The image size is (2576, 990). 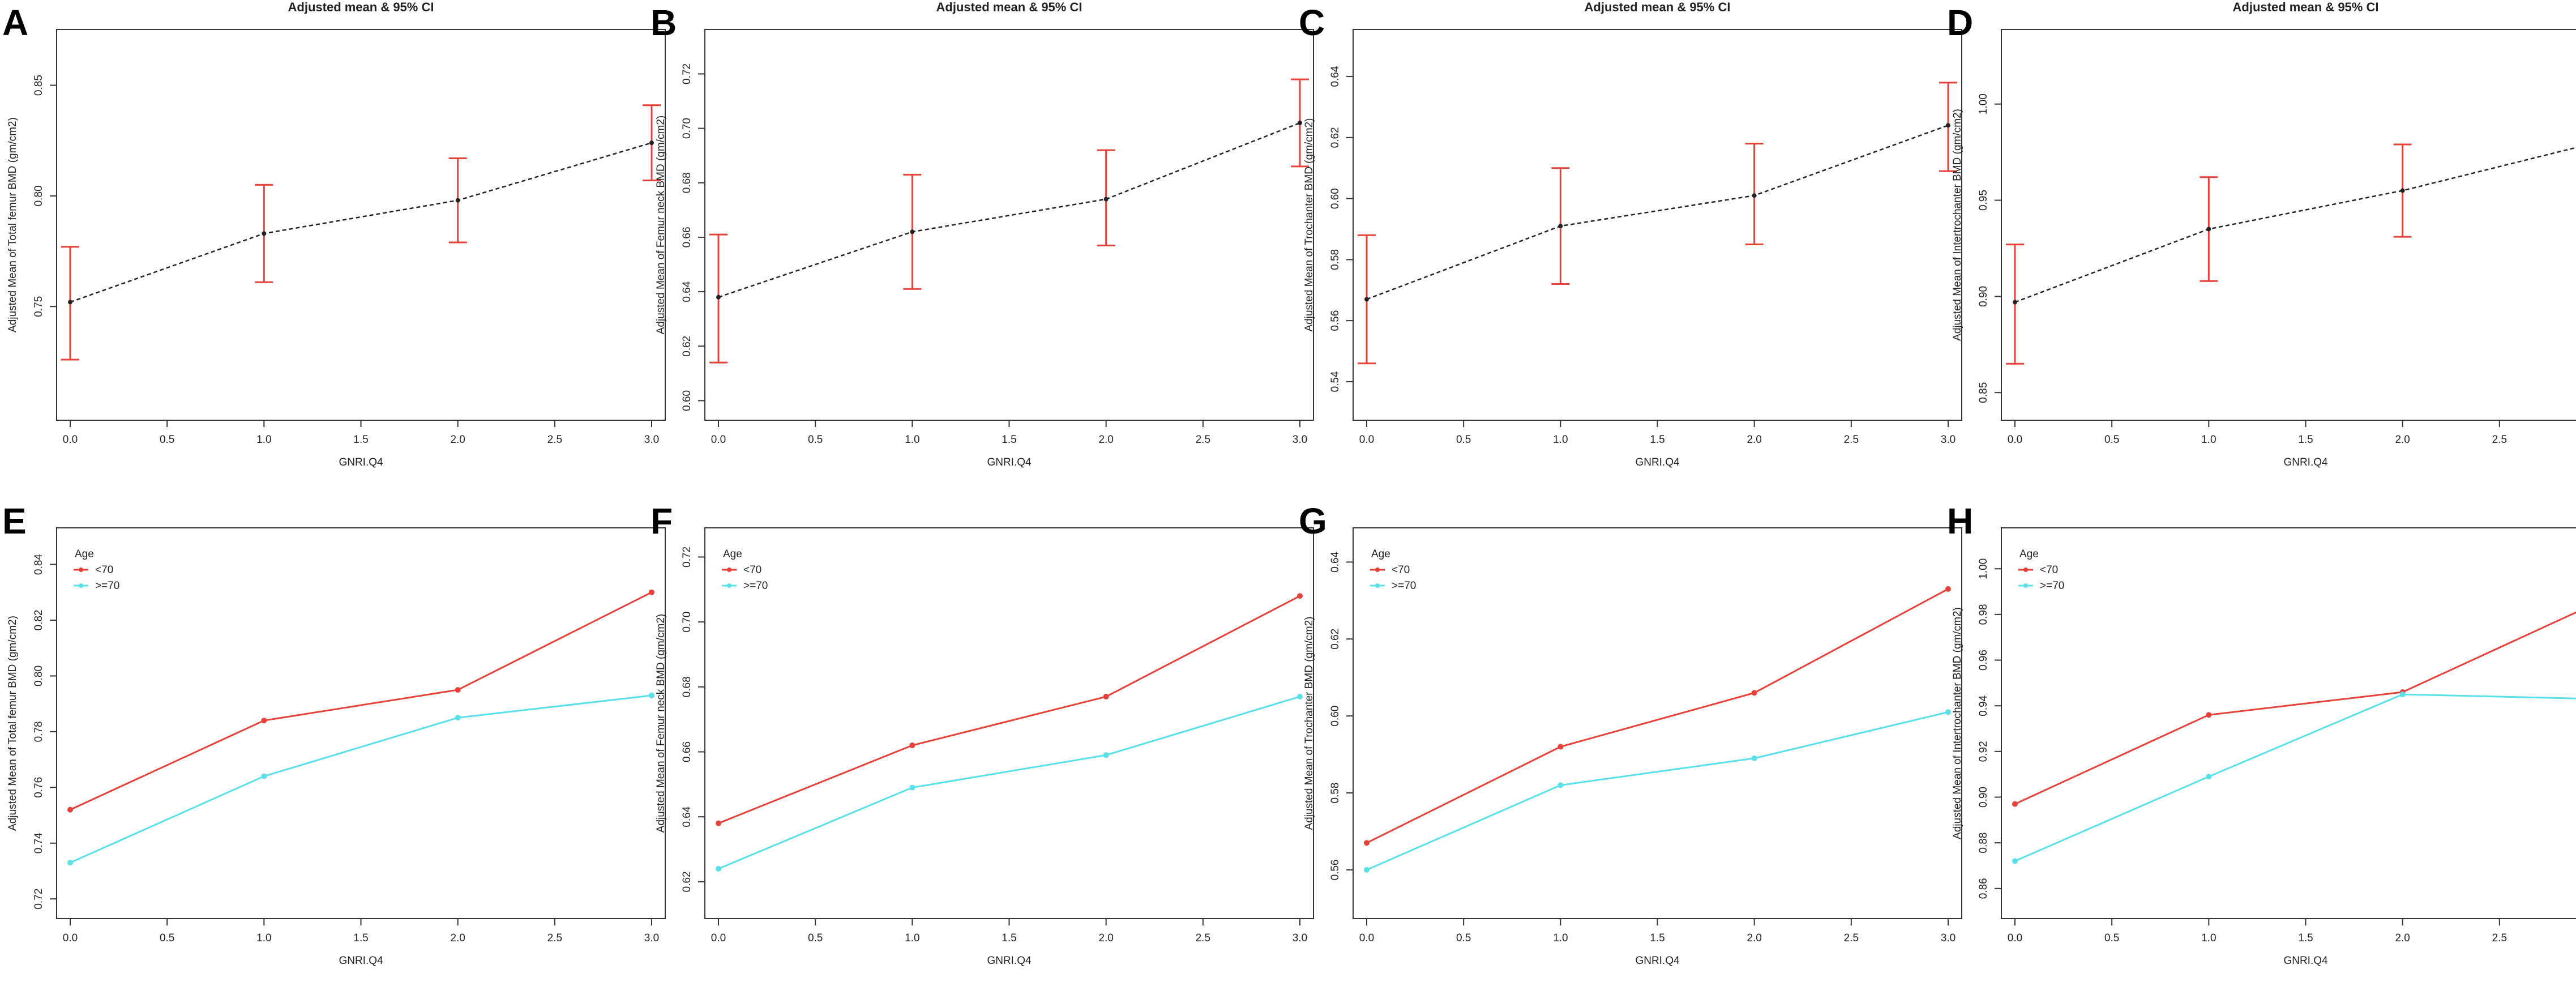 What do you see at coordinates (1983, 614) in the screenshot?
I see `y-tick-label: 0.98` at bounding box center [1983, 614].